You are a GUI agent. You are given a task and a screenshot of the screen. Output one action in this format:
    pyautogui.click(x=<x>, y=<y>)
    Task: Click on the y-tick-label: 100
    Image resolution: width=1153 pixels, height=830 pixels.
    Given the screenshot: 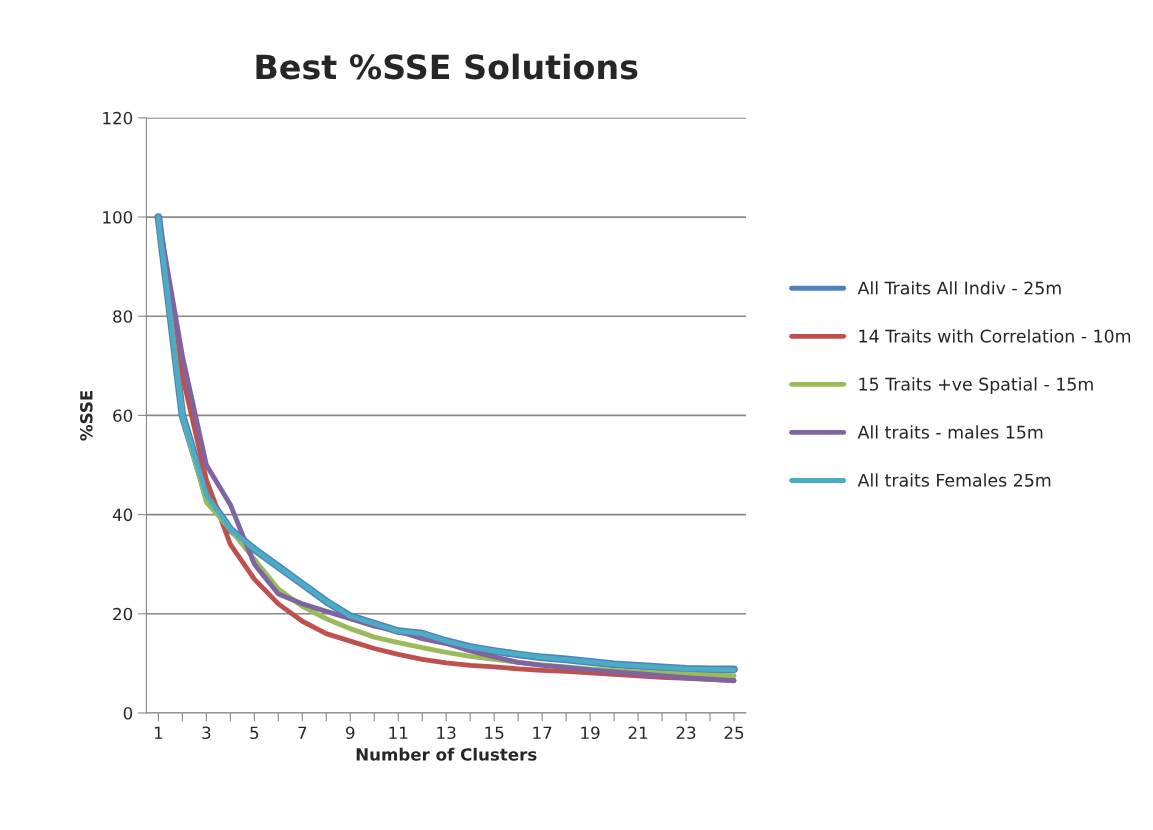 What is the action you would take?
    pyautogui.click(x=118, y=217)
    